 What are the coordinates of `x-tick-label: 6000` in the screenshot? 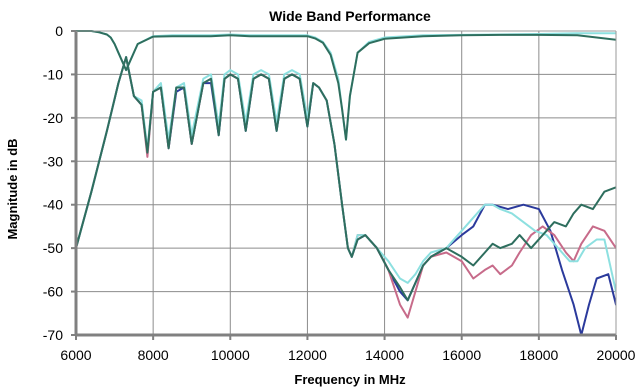 It's located at (75, 355).